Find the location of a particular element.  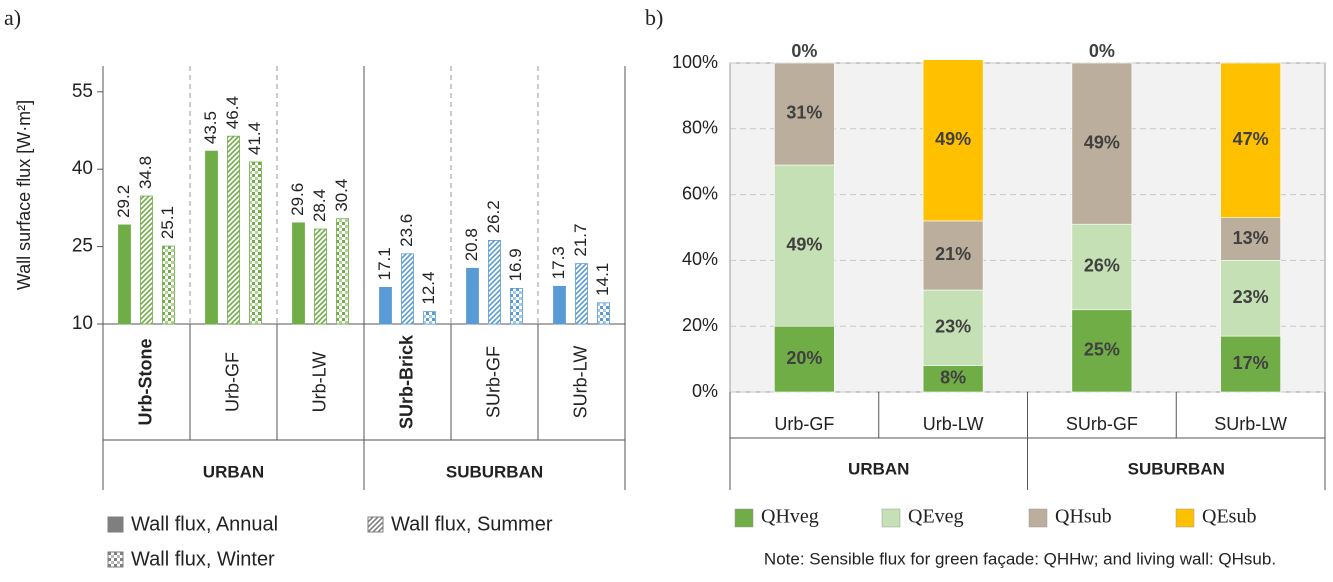

value-label: 29.6 is located at coordinates (297, 199).